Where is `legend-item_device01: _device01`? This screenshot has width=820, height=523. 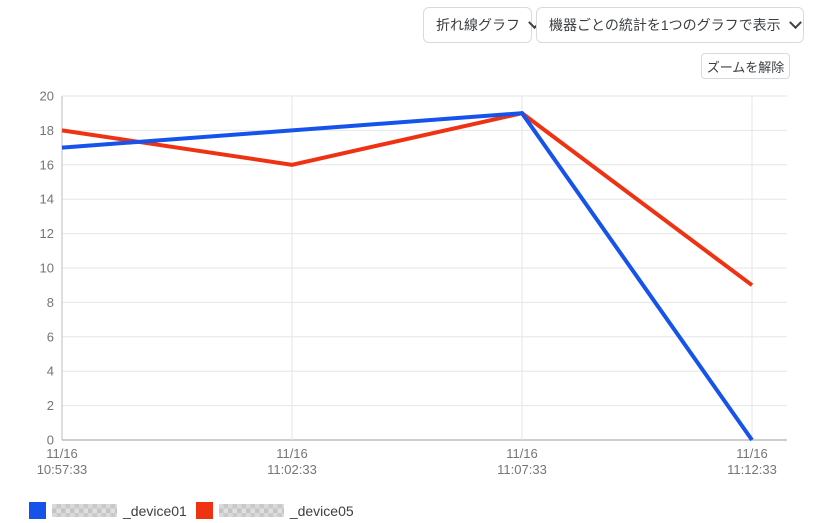
legend-item_device01: _device01 is located at coordinates (108, 510).